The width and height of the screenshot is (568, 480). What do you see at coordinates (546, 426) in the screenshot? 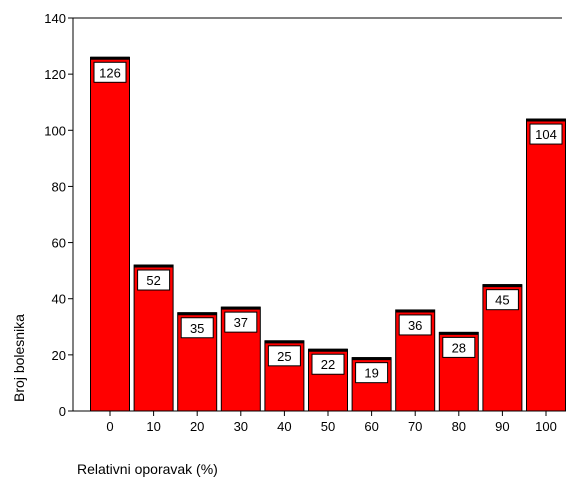
I see `x-tick-label: 100` at bounding box center [546, 426].